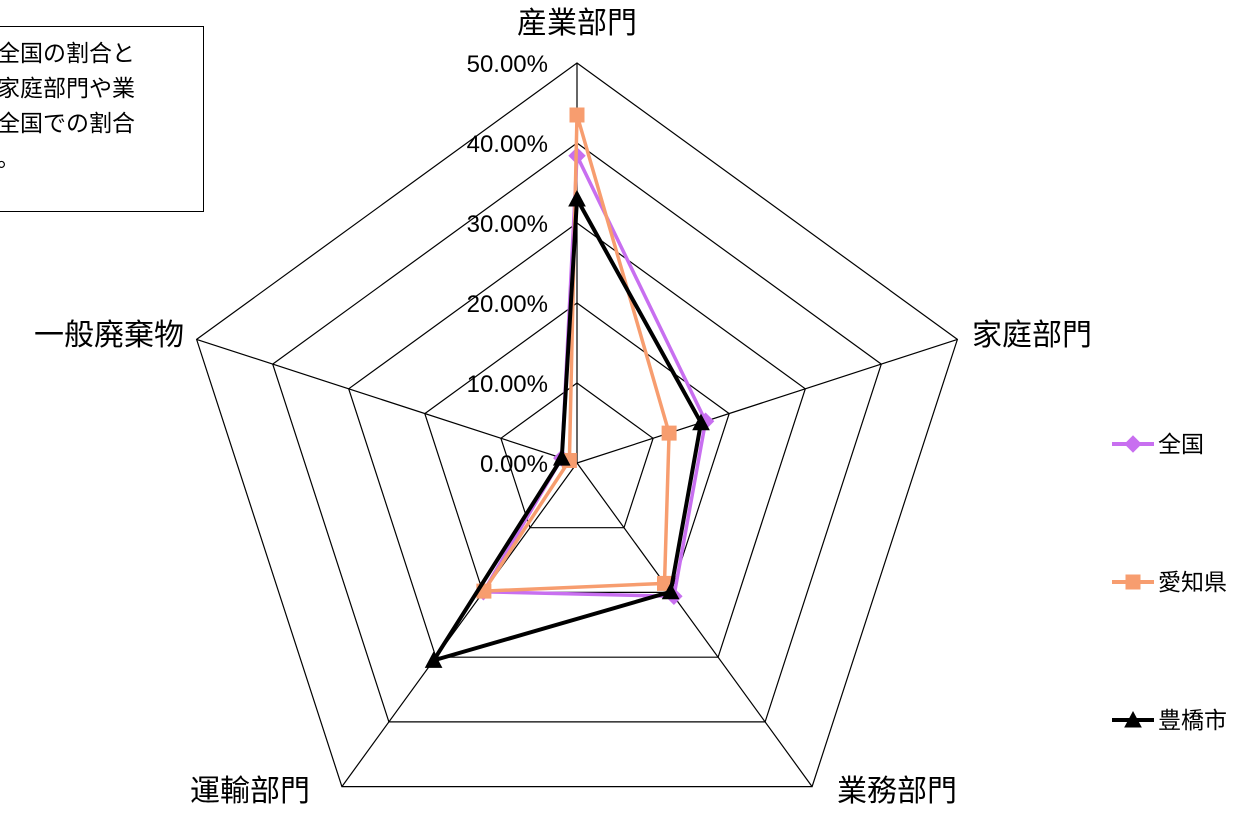  Describe the element at coordinates (507, 264) in the screenshot. I see `tick-labels: 0.00% 10.00% 20.00% 30.00% 40.00% 50.00%` at that location.